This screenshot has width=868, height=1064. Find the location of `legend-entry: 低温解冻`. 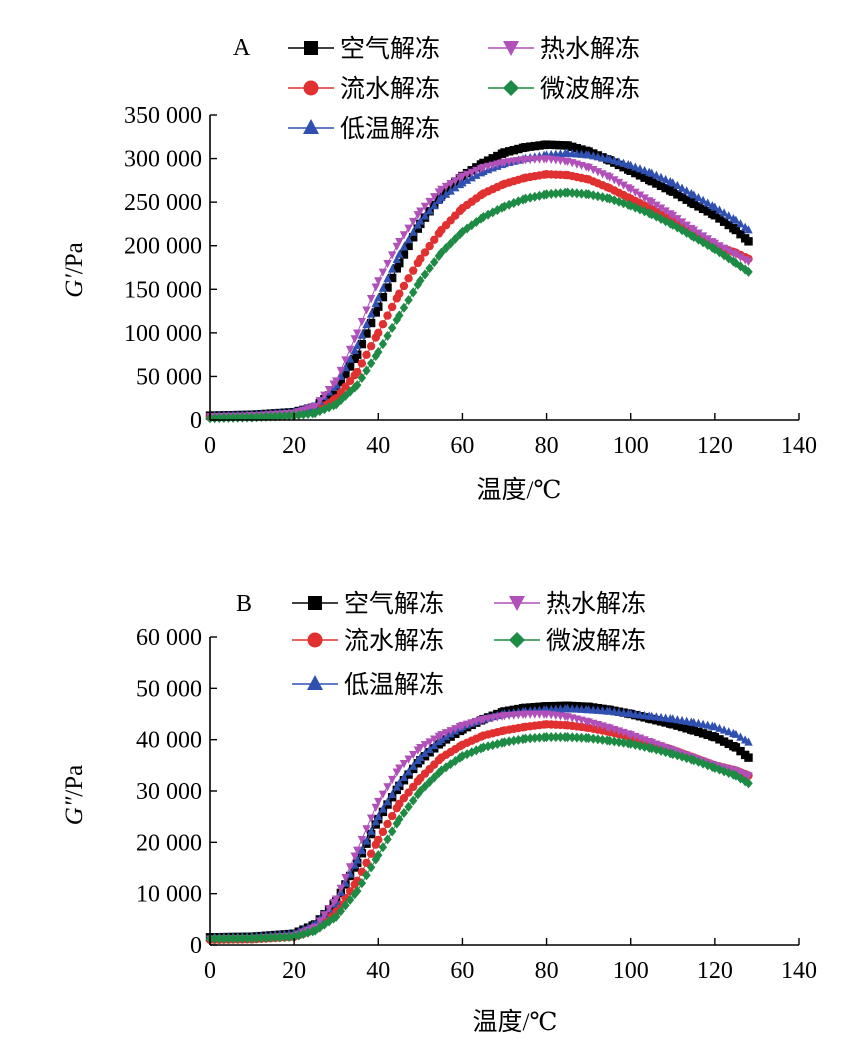

legend-entry: 低温解冻 is located at coordinates (368, 685).